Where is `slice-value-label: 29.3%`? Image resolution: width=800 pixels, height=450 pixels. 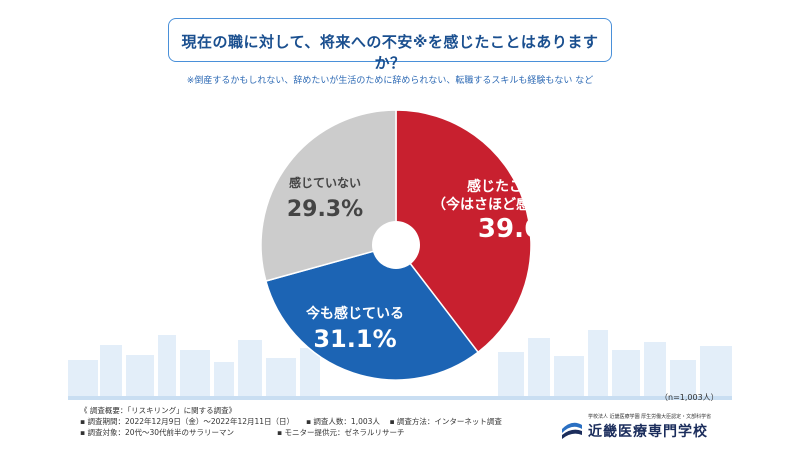
slice-value-label: 29.3% is located at coordinates (325, 209).